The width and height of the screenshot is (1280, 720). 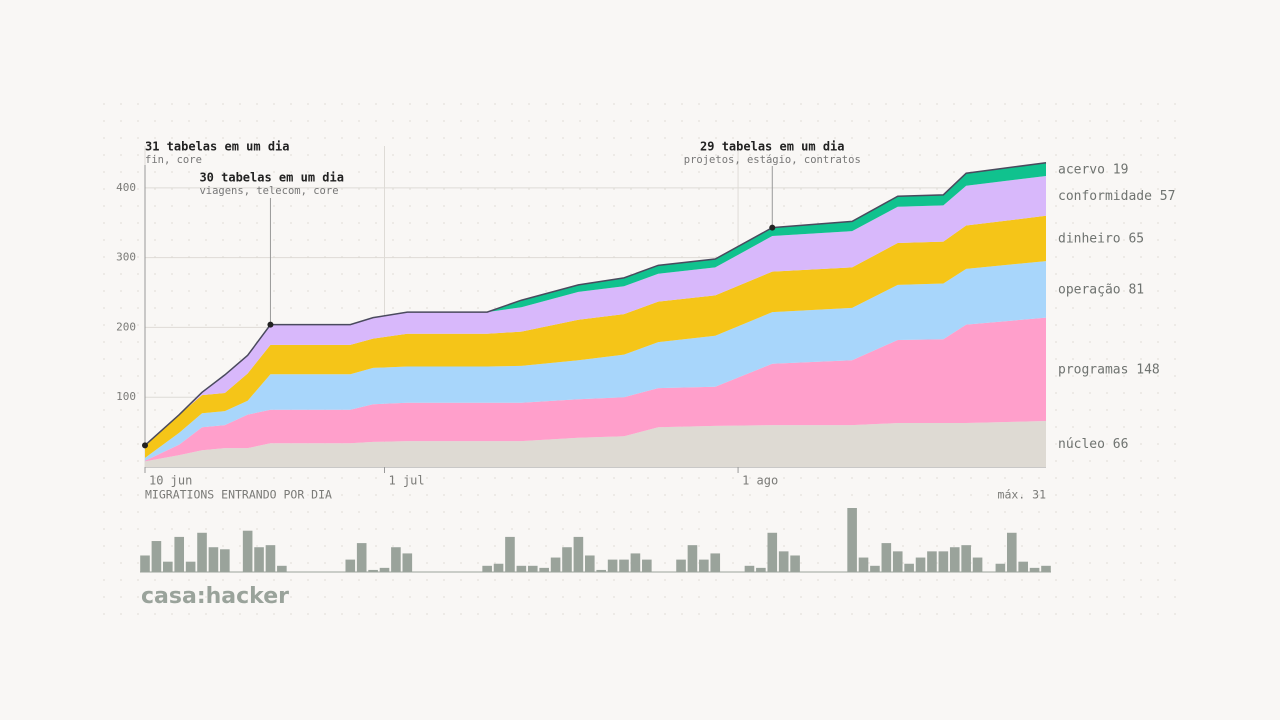 What do you see at coordinates (1121, 443) in the screenshot?
I see `series-total: 66` at bounding box center [1121, 443].